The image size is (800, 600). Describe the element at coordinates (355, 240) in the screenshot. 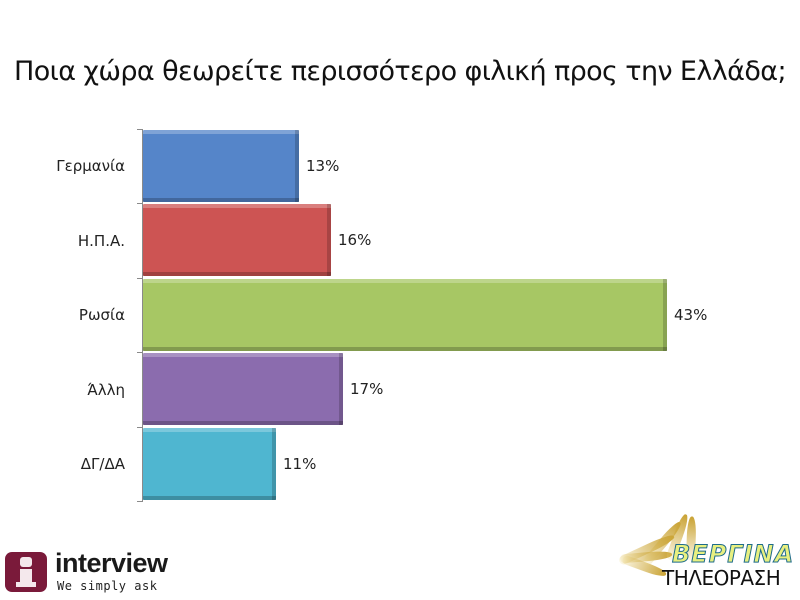

I see `value-label: 16%` at that location.